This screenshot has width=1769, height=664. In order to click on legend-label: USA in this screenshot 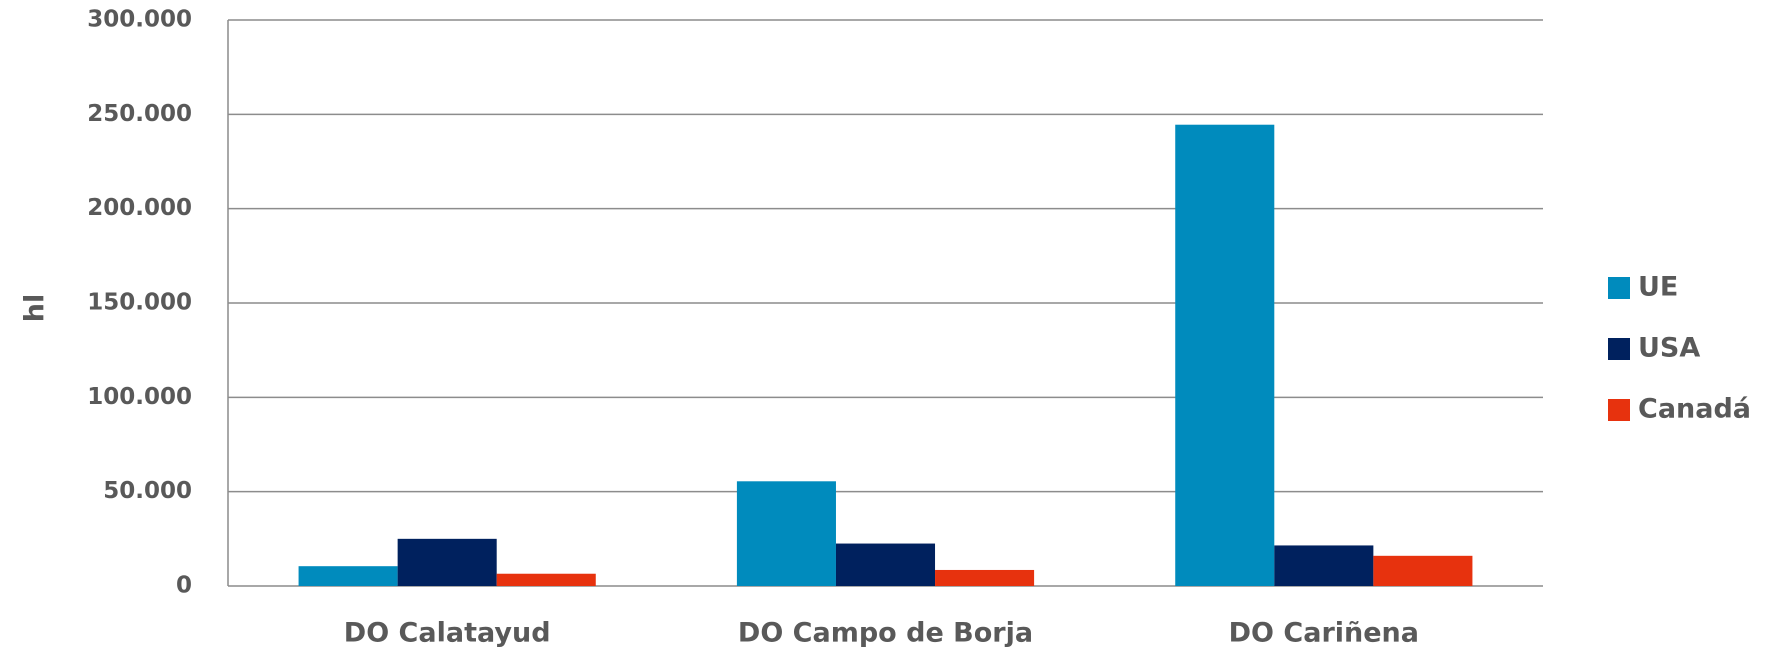, I will do `click(1669, 348)`.